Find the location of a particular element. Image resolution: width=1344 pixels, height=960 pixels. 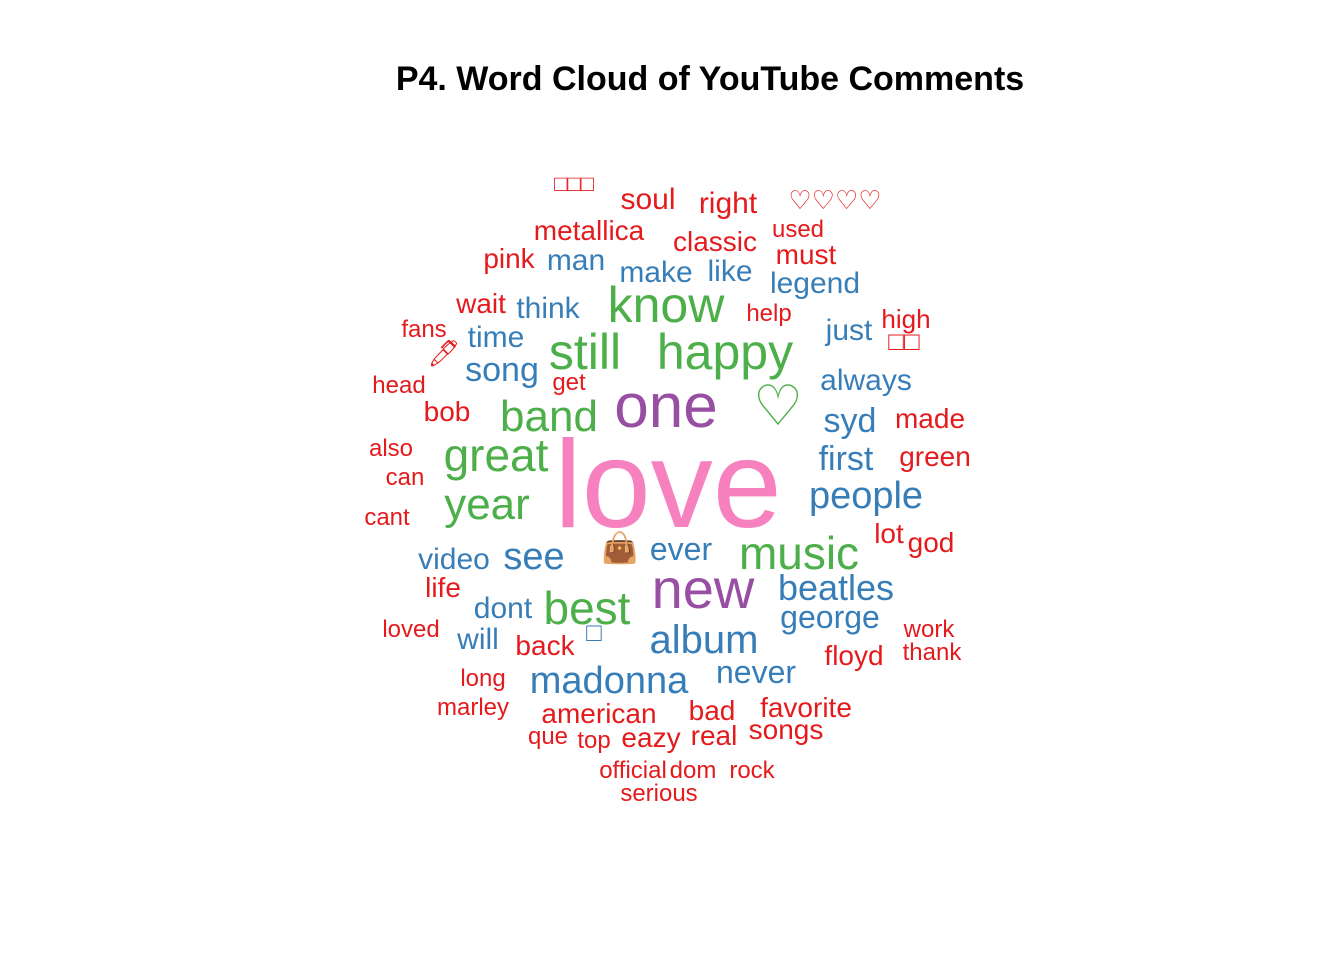

word-metallica: metallica is located at coordinates (589, 230).